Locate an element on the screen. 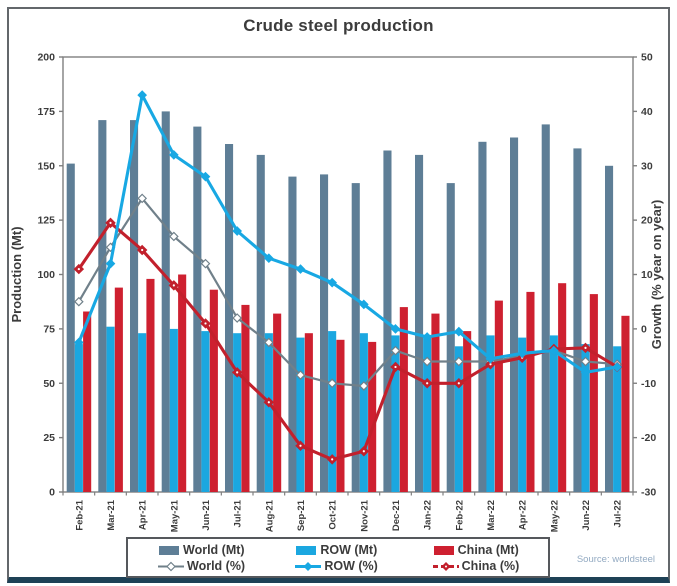 The height and width of the screenshot is (586, 677). left-tick-label: 0 is located at coordinates (52, 493).